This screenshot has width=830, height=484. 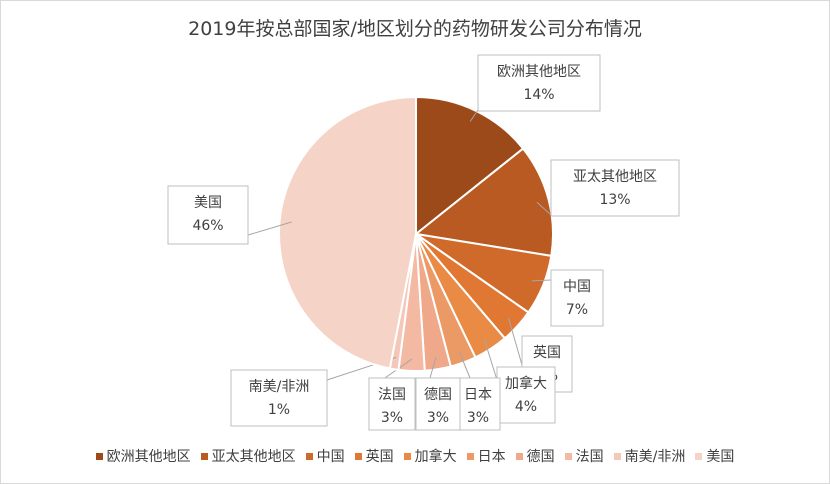 What do you see at coordinates (547, 352) in the screenshot?
I see `data-label-category: 英国` at bounding box center [547, 352].